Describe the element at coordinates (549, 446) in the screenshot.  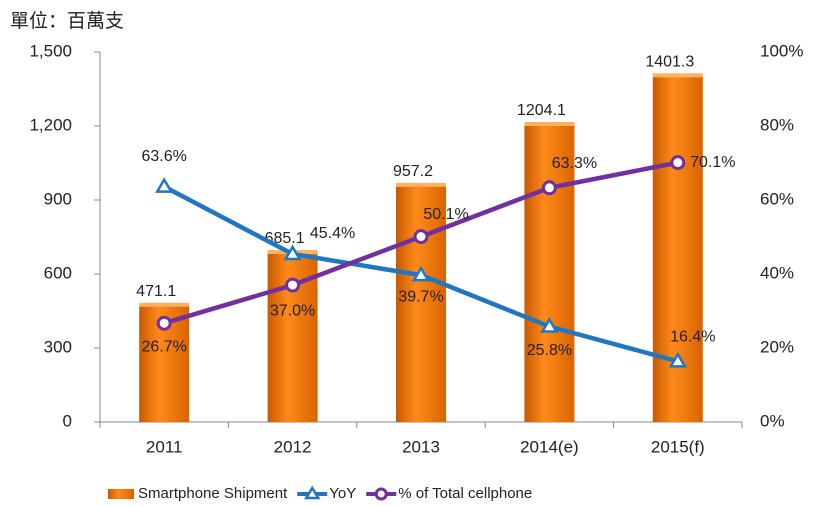
I see `x-tick-label: 2014(e)` at that location.